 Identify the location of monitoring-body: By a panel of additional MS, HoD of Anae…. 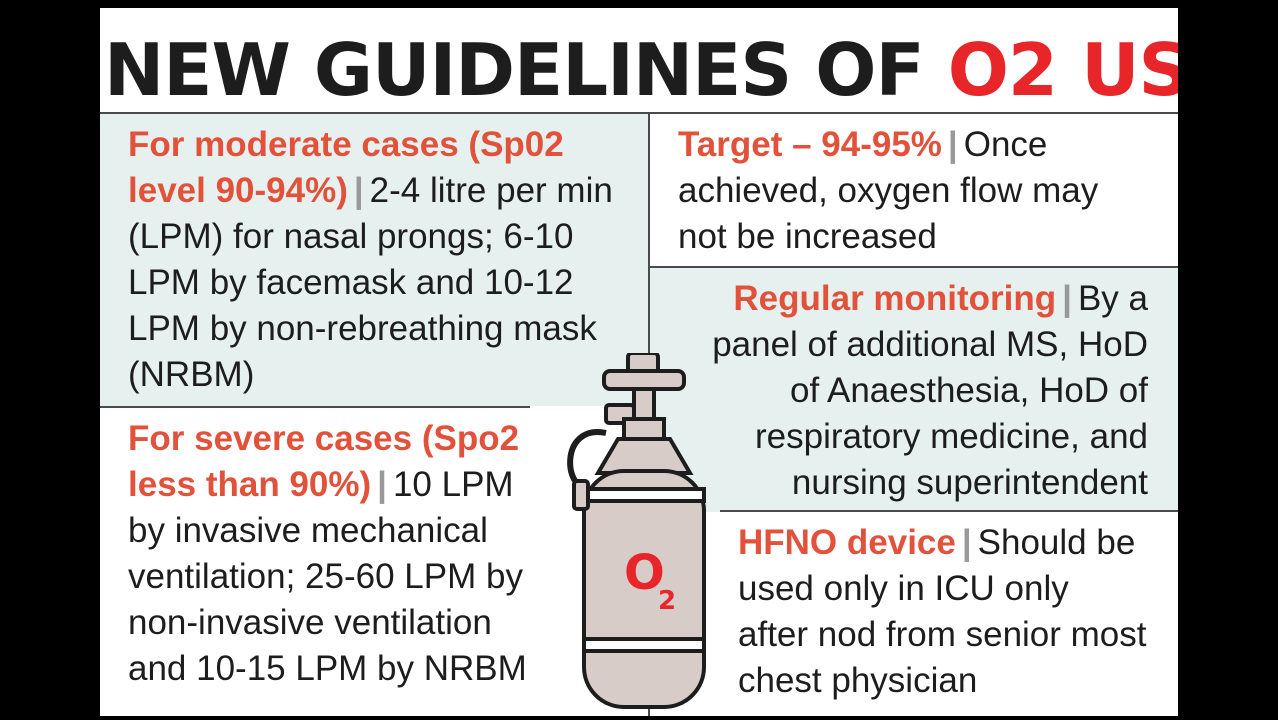
(930, 390).